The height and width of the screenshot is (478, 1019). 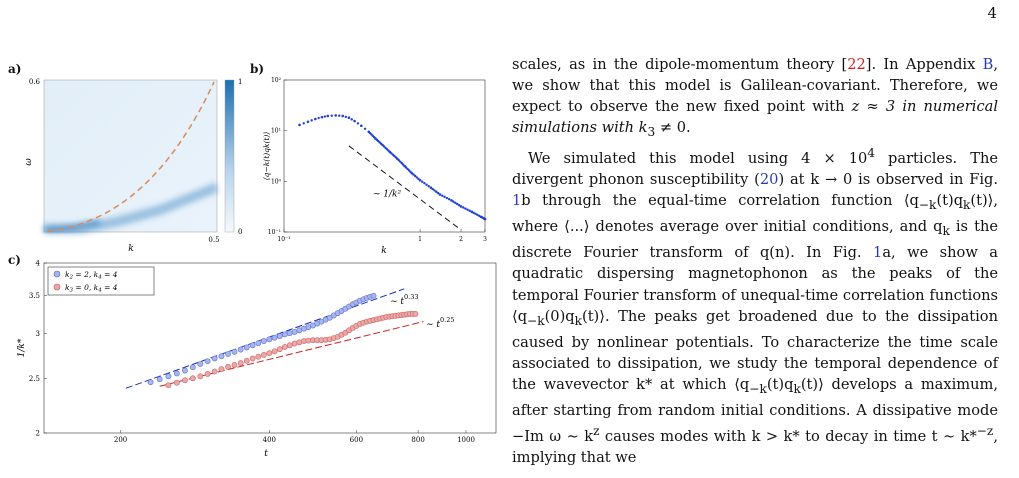 I want to click on plot-c-ytick-label: 2.5, so click(x=34, y=379).